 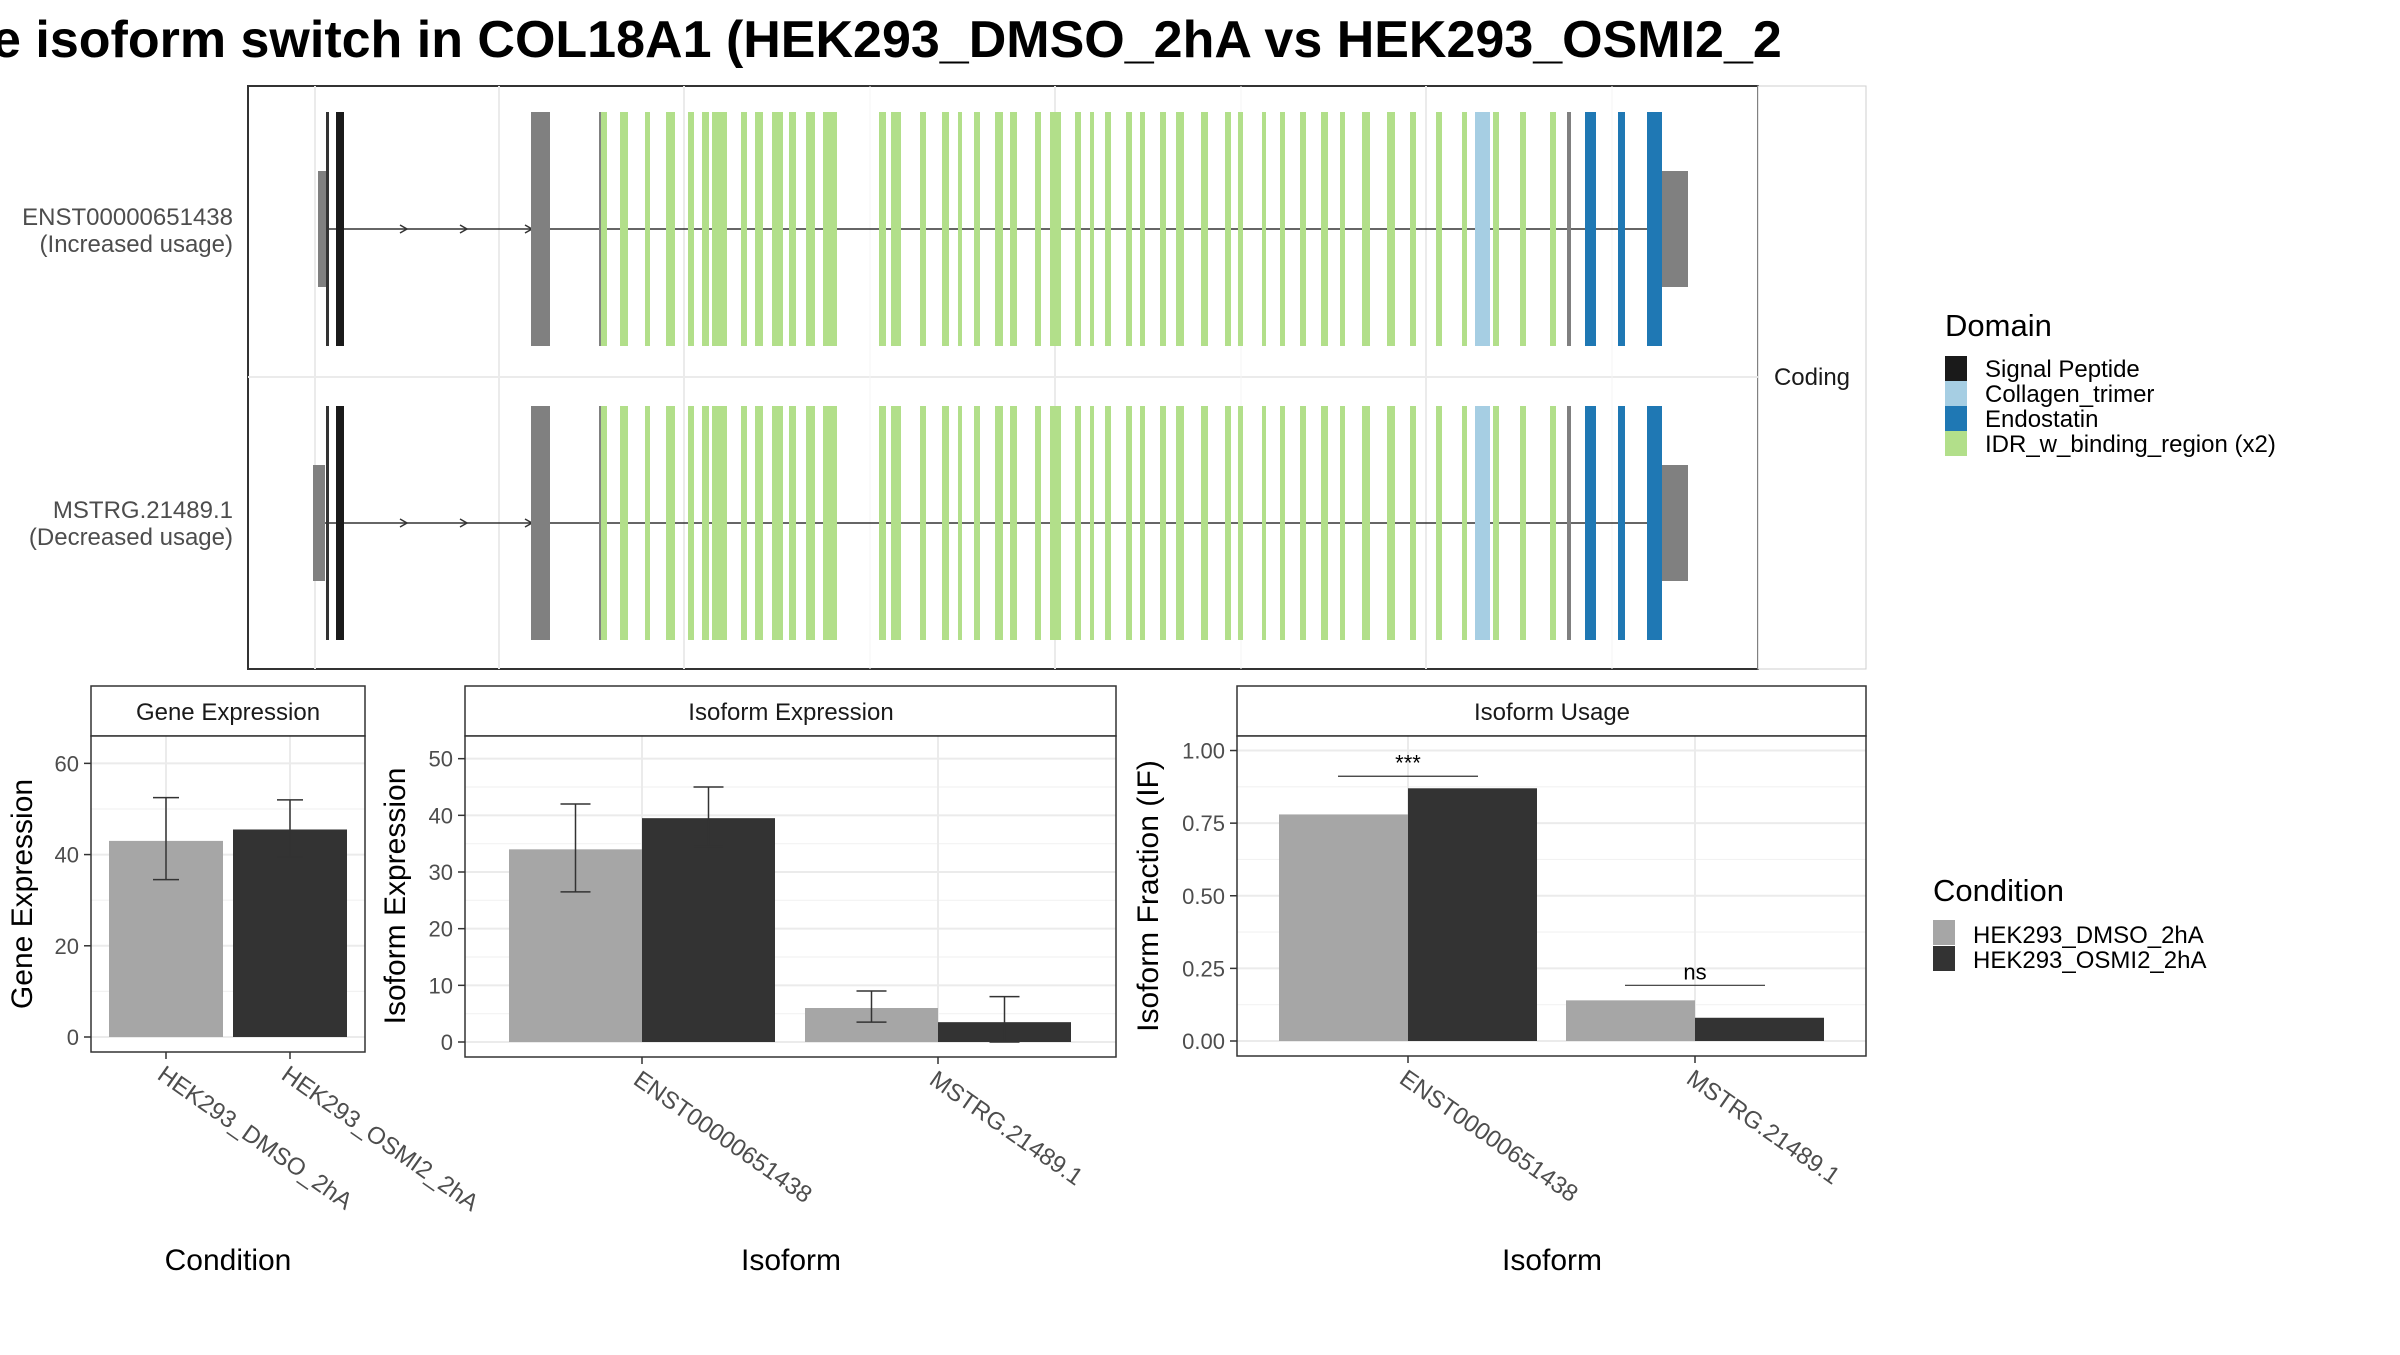 I want to click on domain-legend-title: Domain, so click(x=1998, y=325).